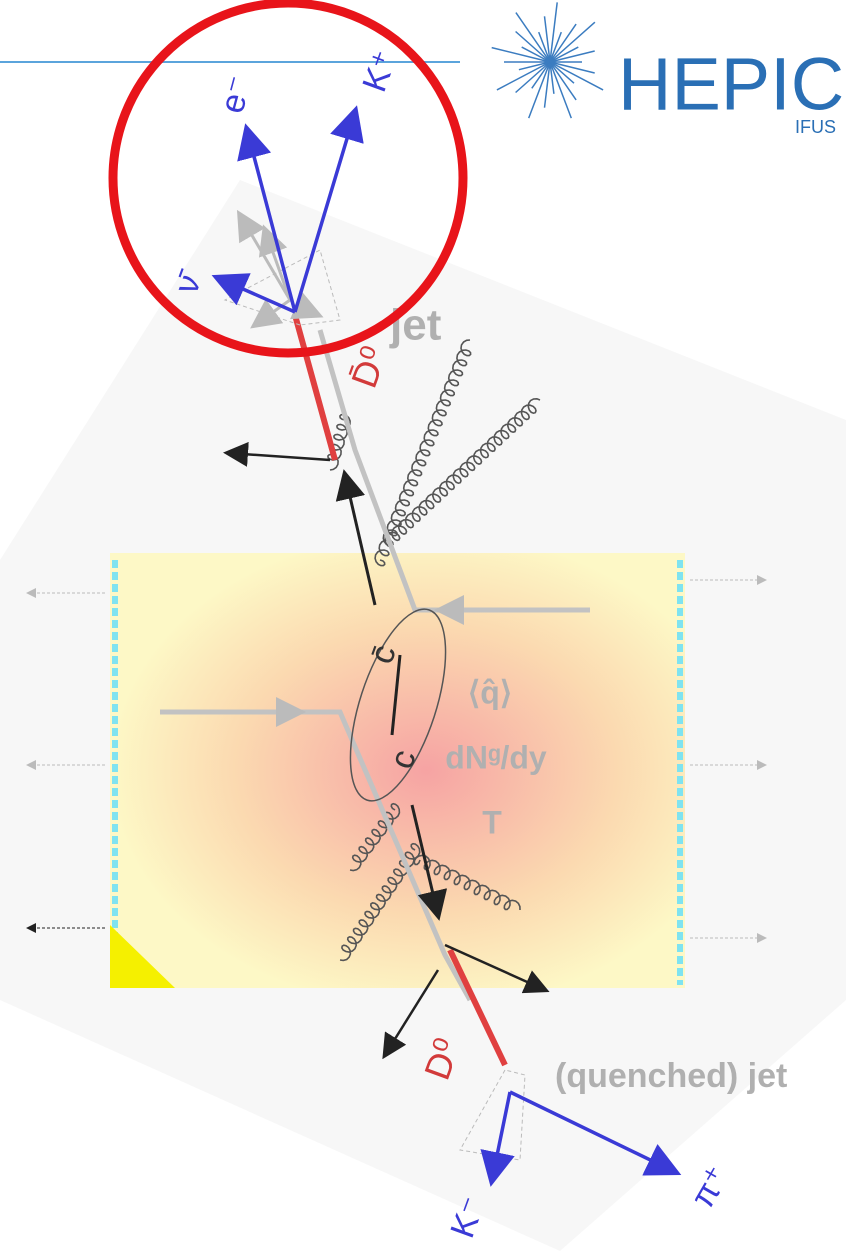 This screenshot has width=846, height=1251. Describe the element at coordinates (731, 84) in the screenshot. I see `logo-text: HEPIC` at that location.